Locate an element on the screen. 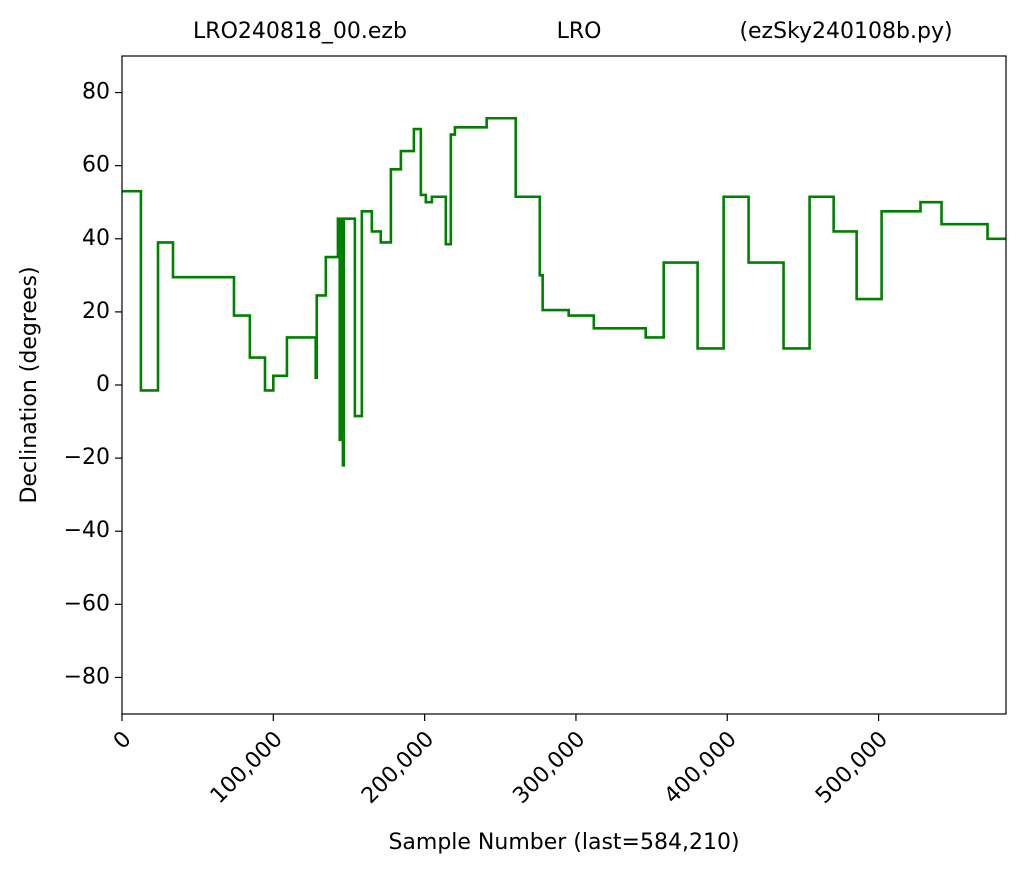 The image size is (1024, 874). x-tick-label: 100,000 is located at coordinates (247, 768).